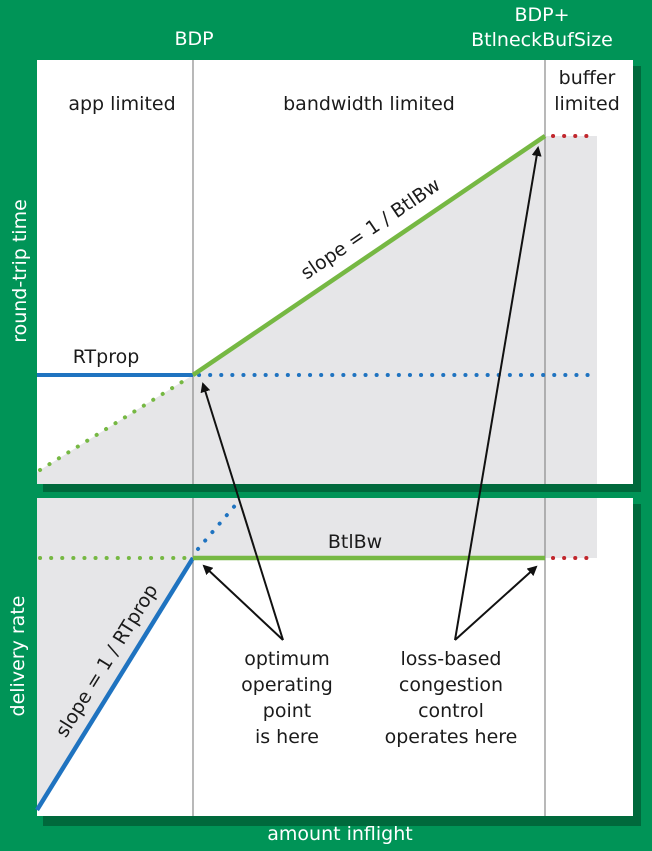 The image size is (652, 851). I want to click on region-bandwidth-limited: bandwidth limited, so click(369, 104).